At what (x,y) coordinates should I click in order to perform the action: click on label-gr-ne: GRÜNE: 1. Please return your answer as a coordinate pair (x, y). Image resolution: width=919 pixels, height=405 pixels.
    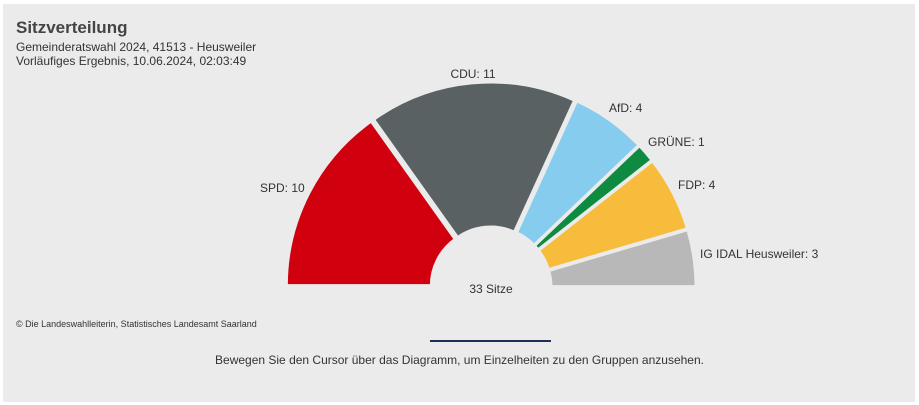
    Looking at the image, I should click on (676, 142).